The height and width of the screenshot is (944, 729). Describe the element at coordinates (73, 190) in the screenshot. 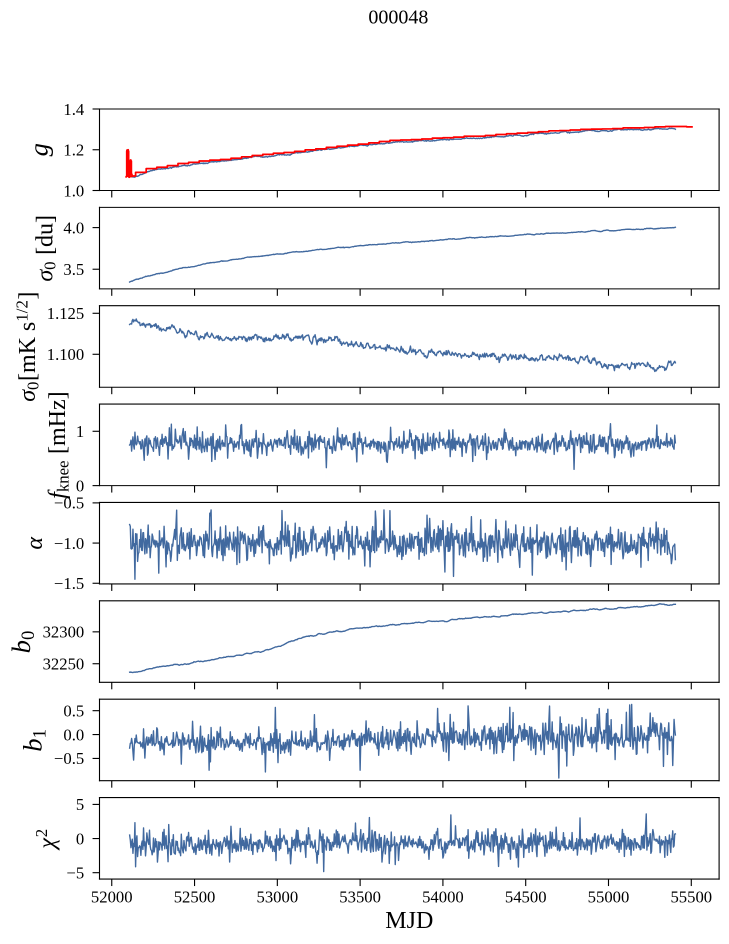

I see `svg-text: 1.0` at that location.